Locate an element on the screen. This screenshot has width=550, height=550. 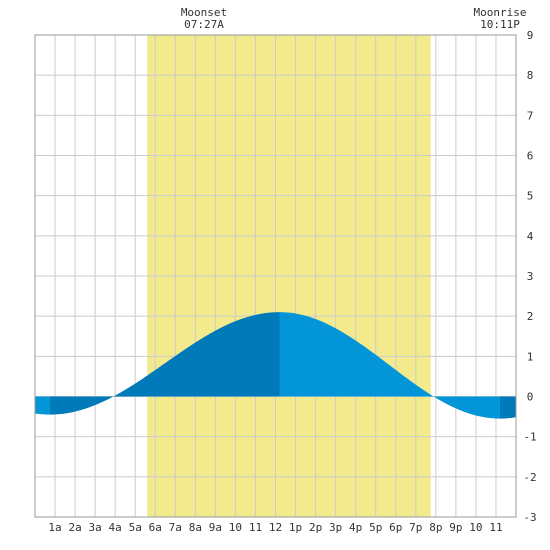
x-tick-label: 7a is located at coordinates (175, 527).